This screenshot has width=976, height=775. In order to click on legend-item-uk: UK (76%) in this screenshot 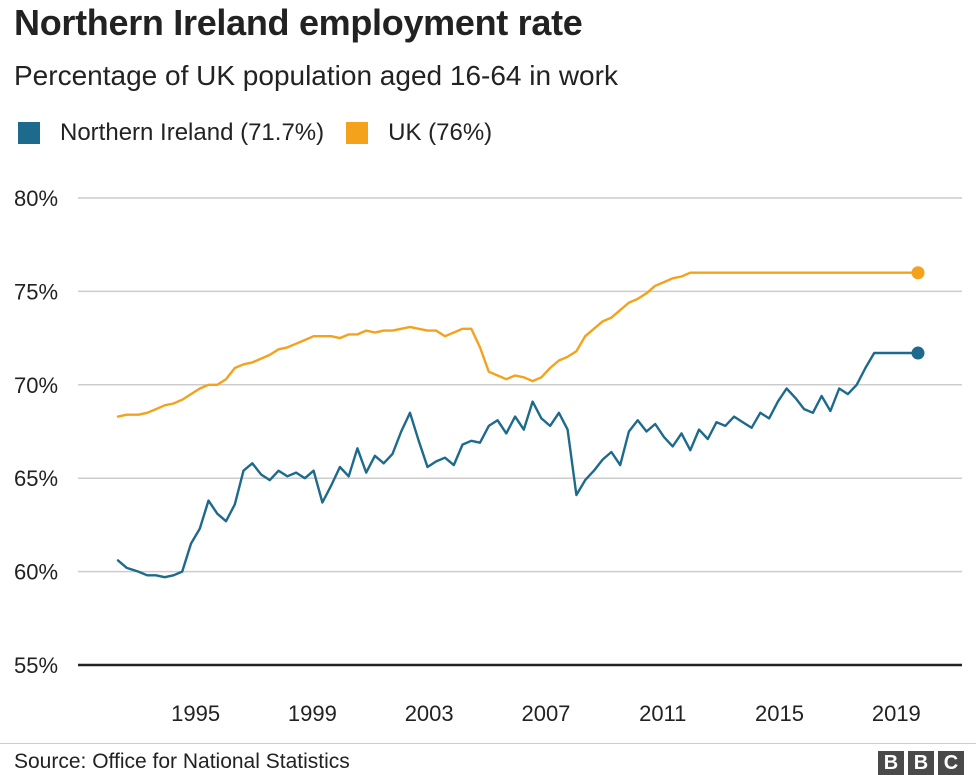, I will do `click(419, 133)`.